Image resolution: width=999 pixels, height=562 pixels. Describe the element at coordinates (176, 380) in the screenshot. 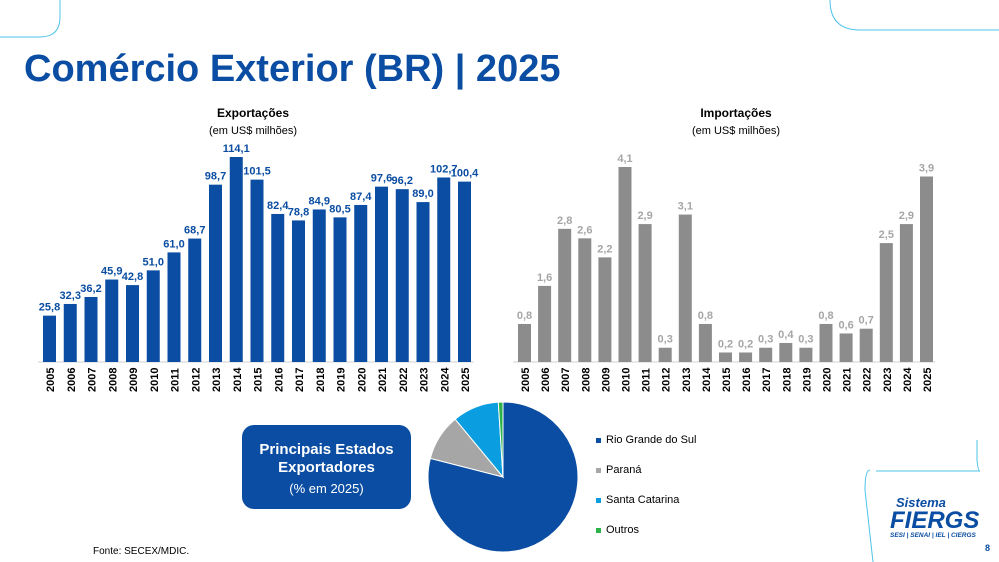

I see `x-tick-label: 2011` at that location.